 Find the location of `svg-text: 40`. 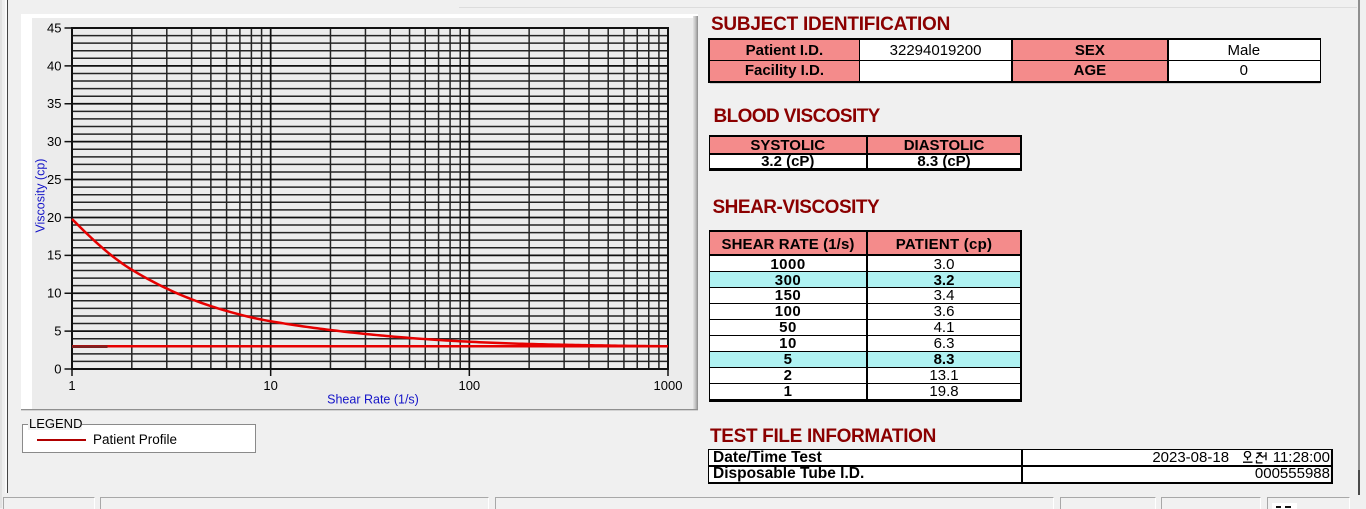

svg-text: 40 is located at coordinates (54, 65).